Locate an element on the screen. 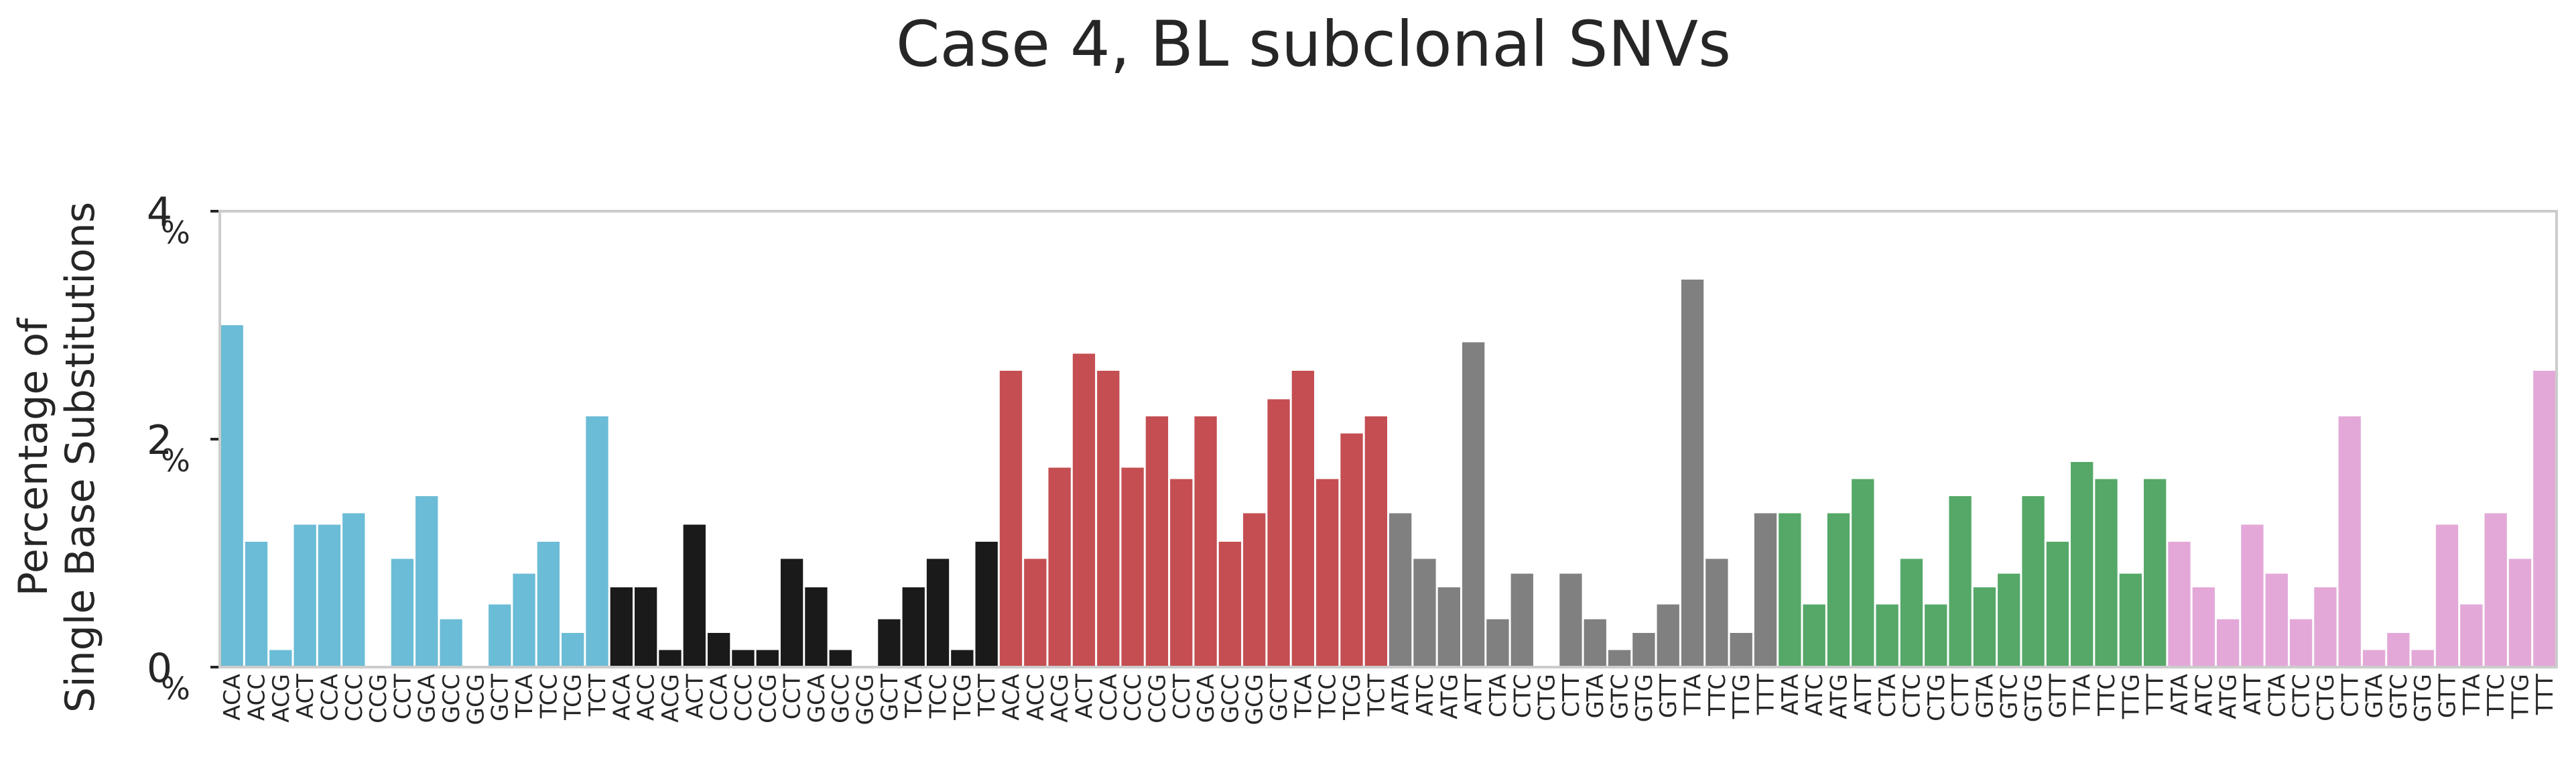 The width and height of the screenshot is (2576, 763). x-tick-1-GCT: GCT is located at coordinates (890, 697).